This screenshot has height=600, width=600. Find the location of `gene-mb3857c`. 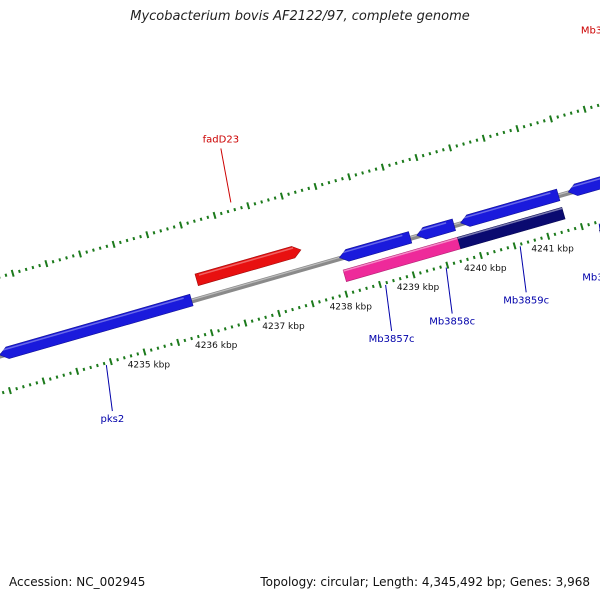

gene-mb3857c is located at coordinates (376, 246).